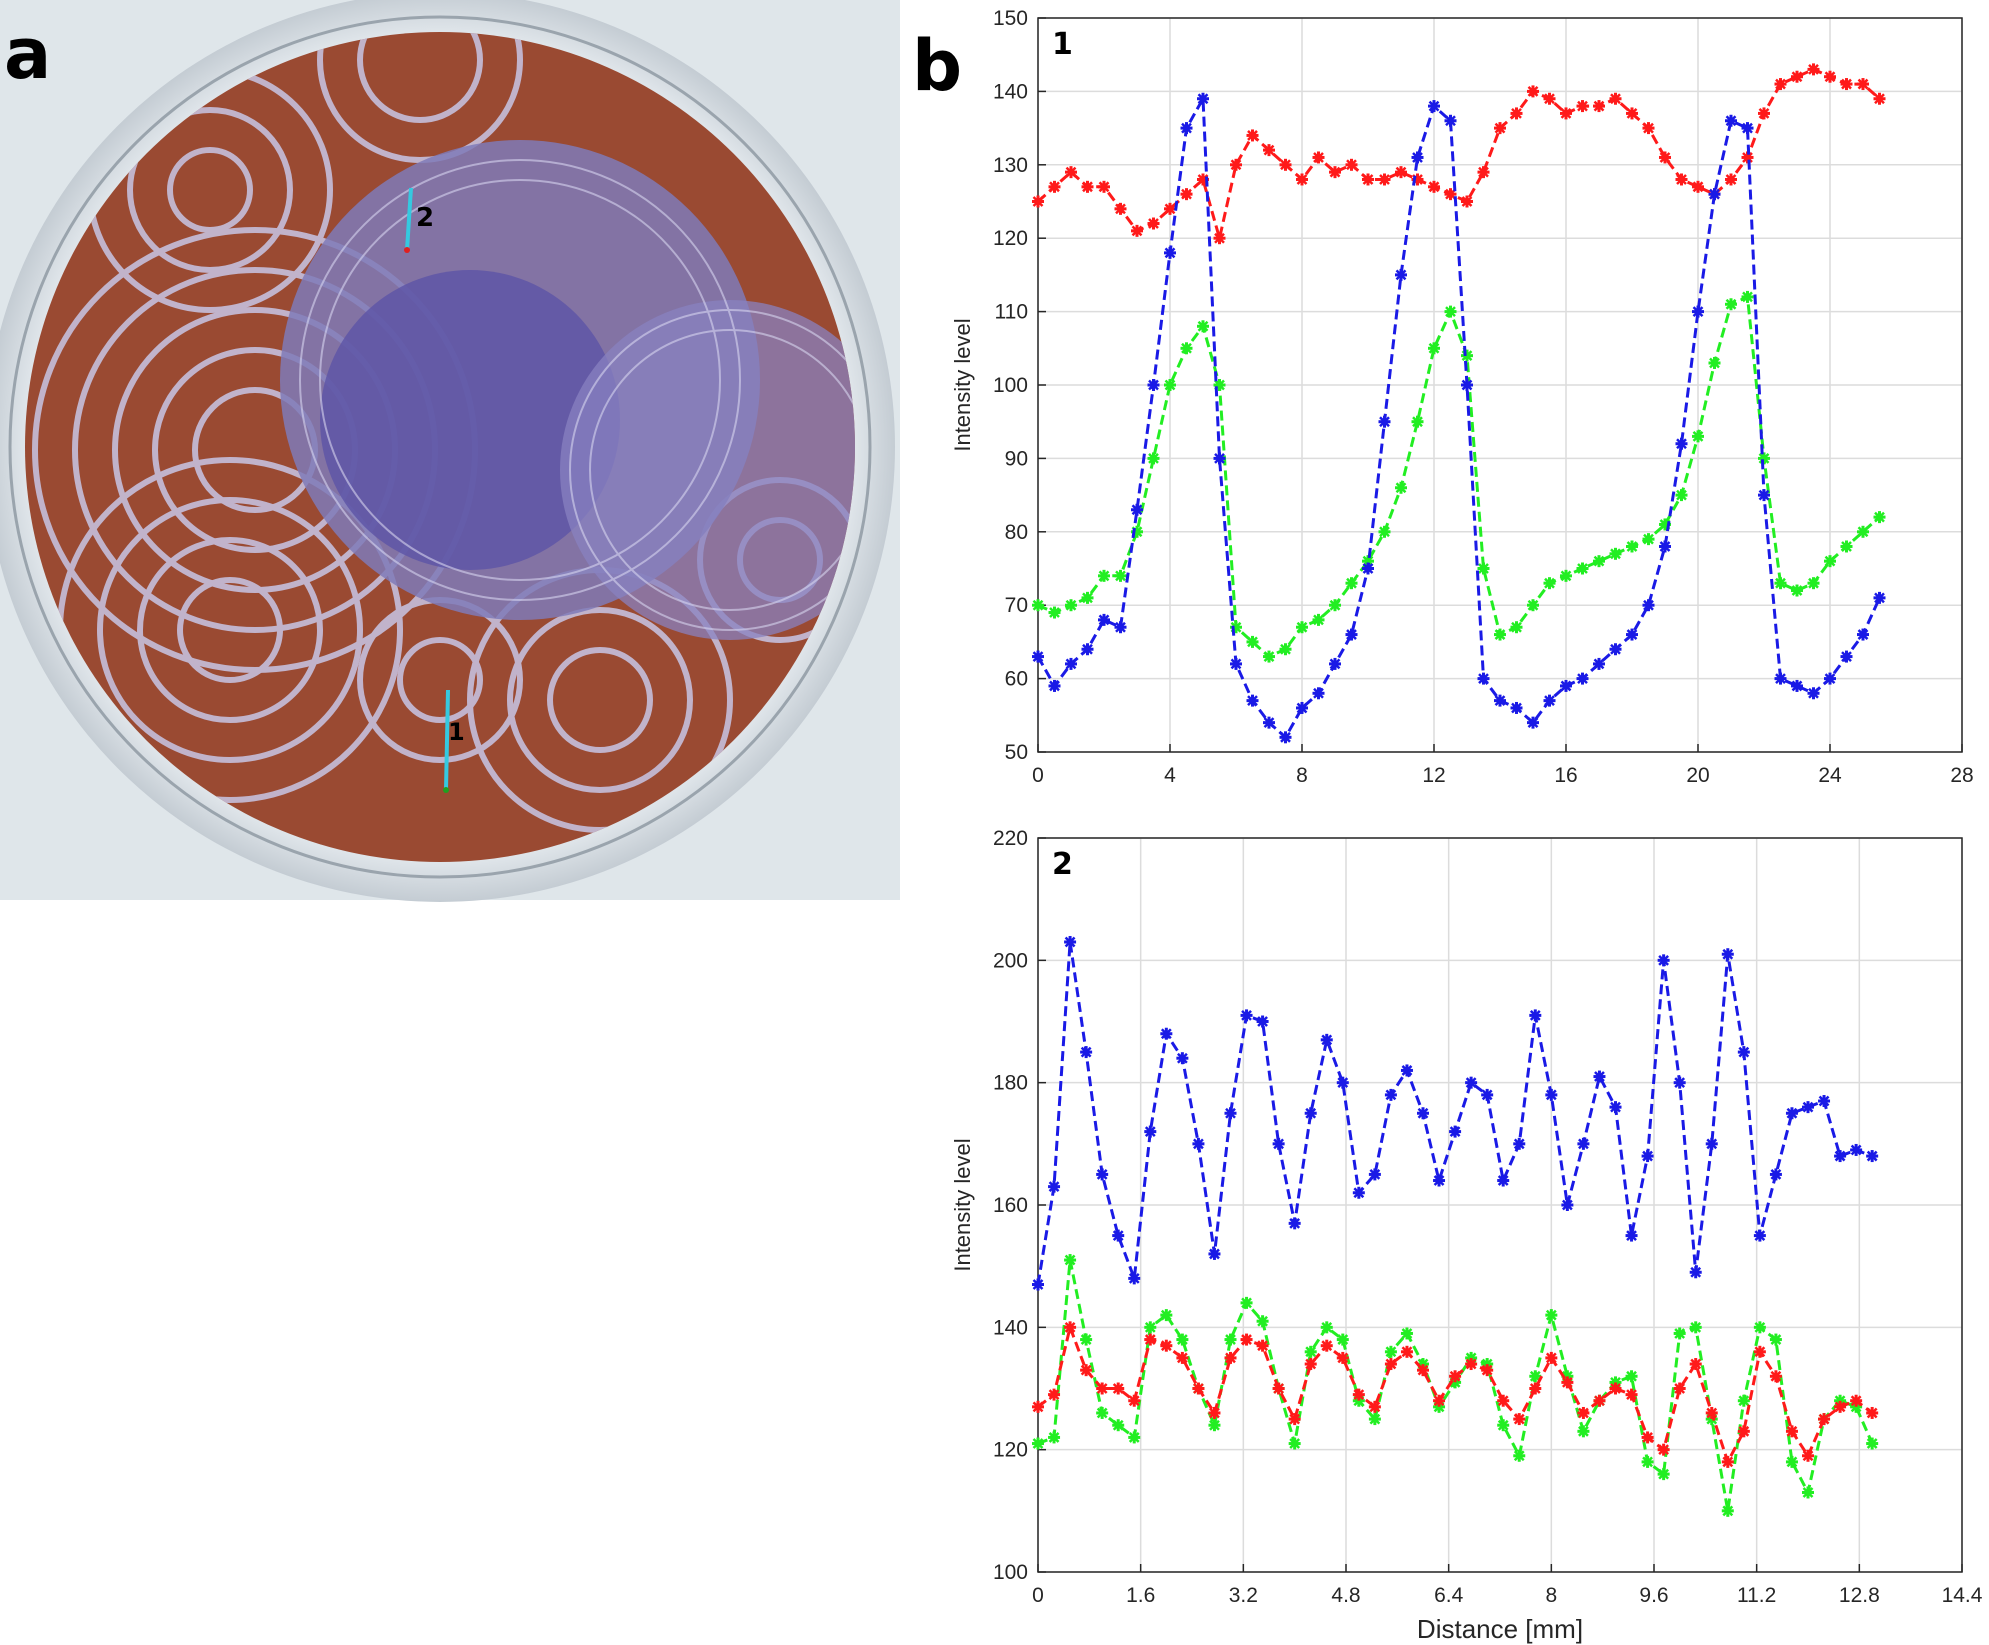 The width and height of the screenshot is (1989, 1645). What do you see at coordinates (1500, 1629) in the screenshot?
I see `chart-2-xlabel: Distance [mm]` at bounding box center [1500, 1629].